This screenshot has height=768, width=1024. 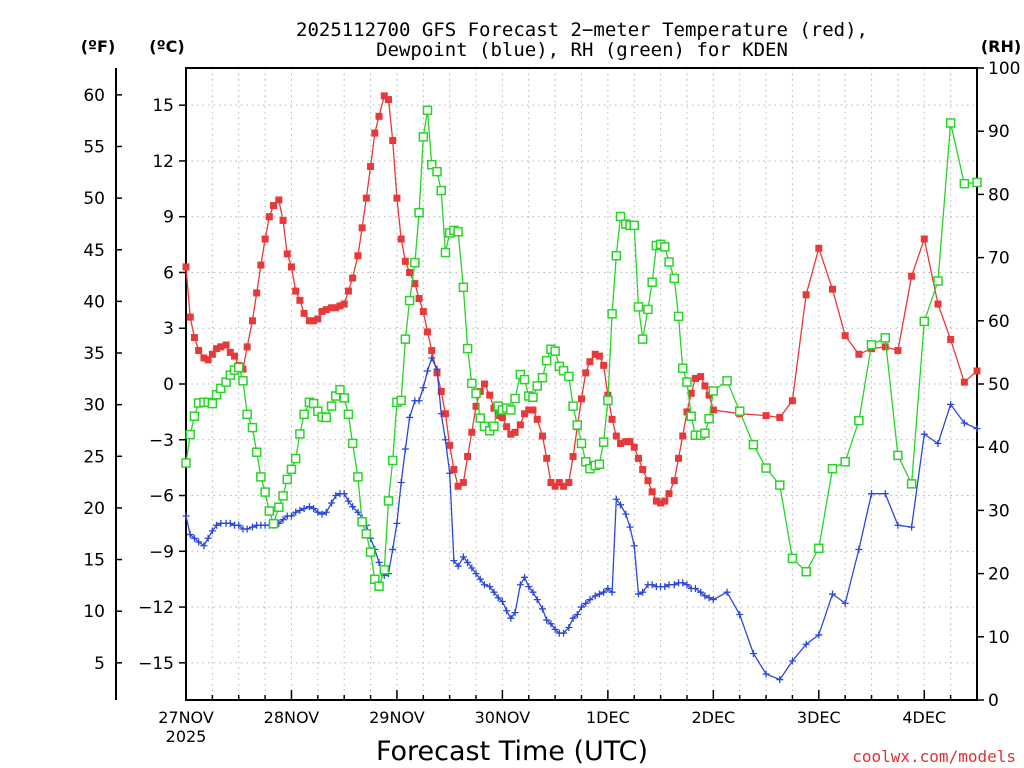 What do you see at coordinates (94, 561) in the screenshot?
I see `fahrenheit-tick-label: 15` at bounding box center [94, 561].